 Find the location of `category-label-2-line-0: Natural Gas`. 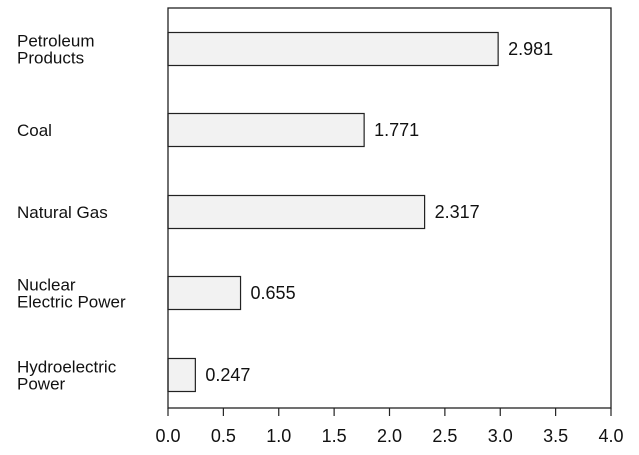

category-label-2-line-0: Natural Gas is located at coordinates (62, 212).